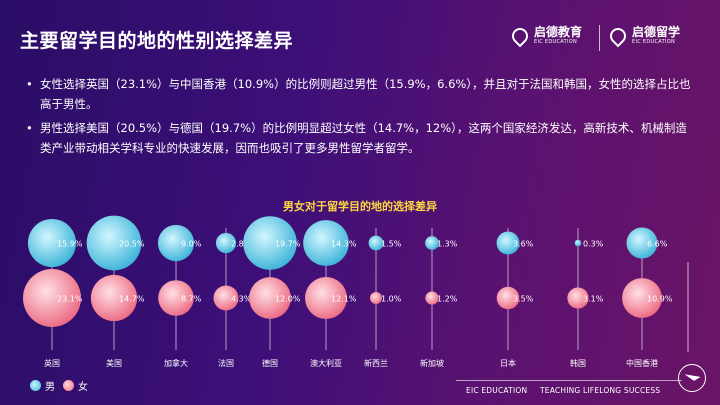 This screenshot has height=405, width=720. I want to click on data-label-female: 3.5%, so click(523, 299).